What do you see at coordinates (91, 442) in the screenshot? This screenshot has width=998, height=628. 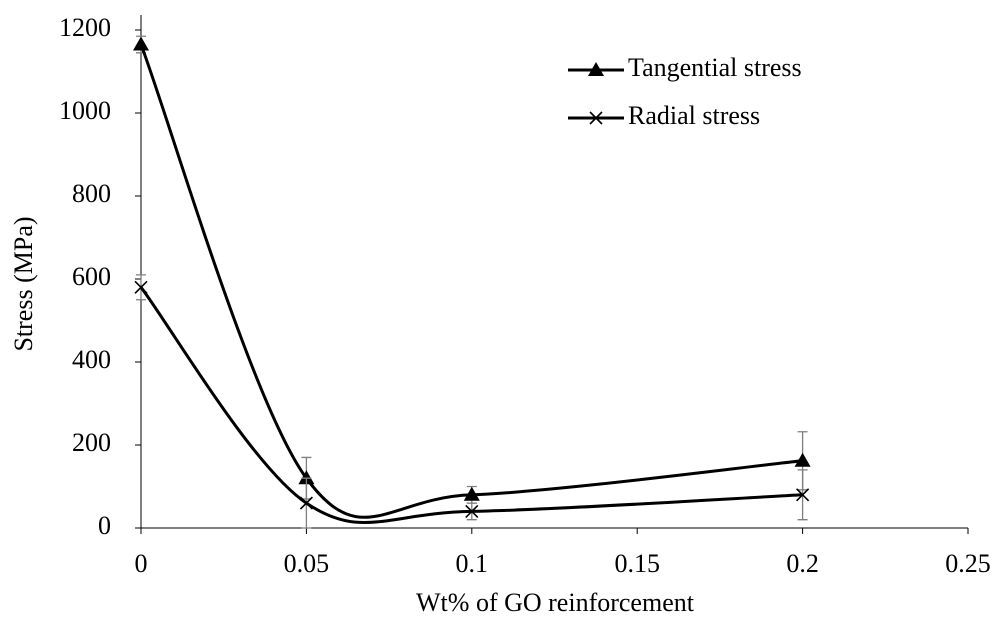 I see `y-tick-label: 200` at bounding box center [91, 442].